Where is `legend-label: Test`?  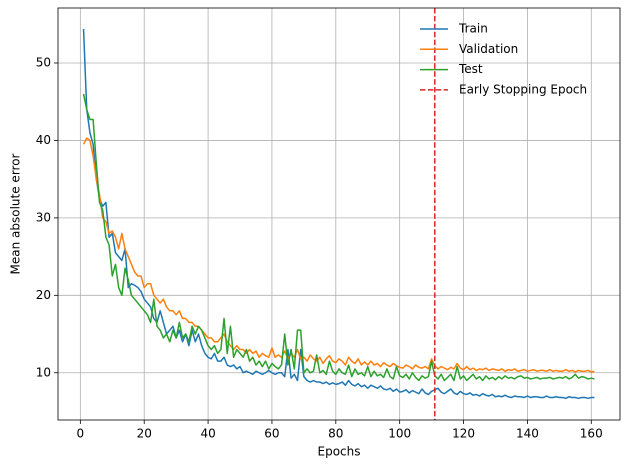 legend-label: Test is located at coordinates (470, 69).